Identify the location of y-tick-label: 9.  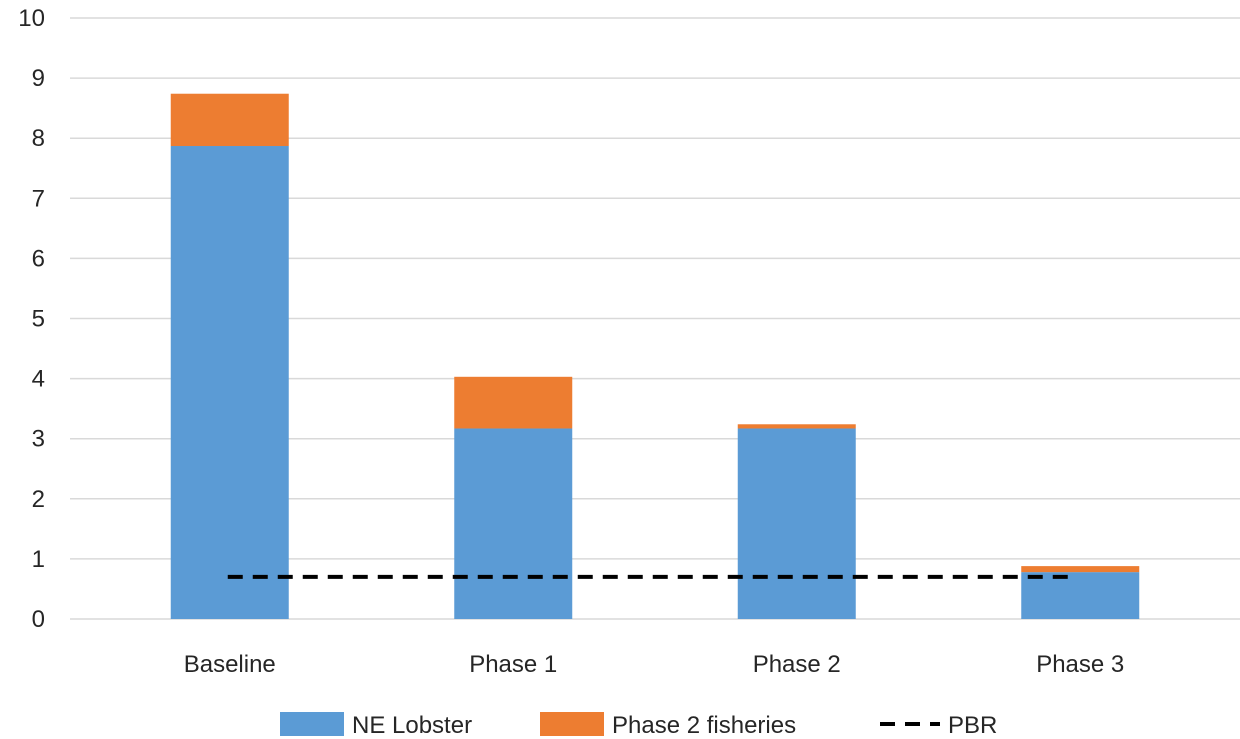
(38, 78).